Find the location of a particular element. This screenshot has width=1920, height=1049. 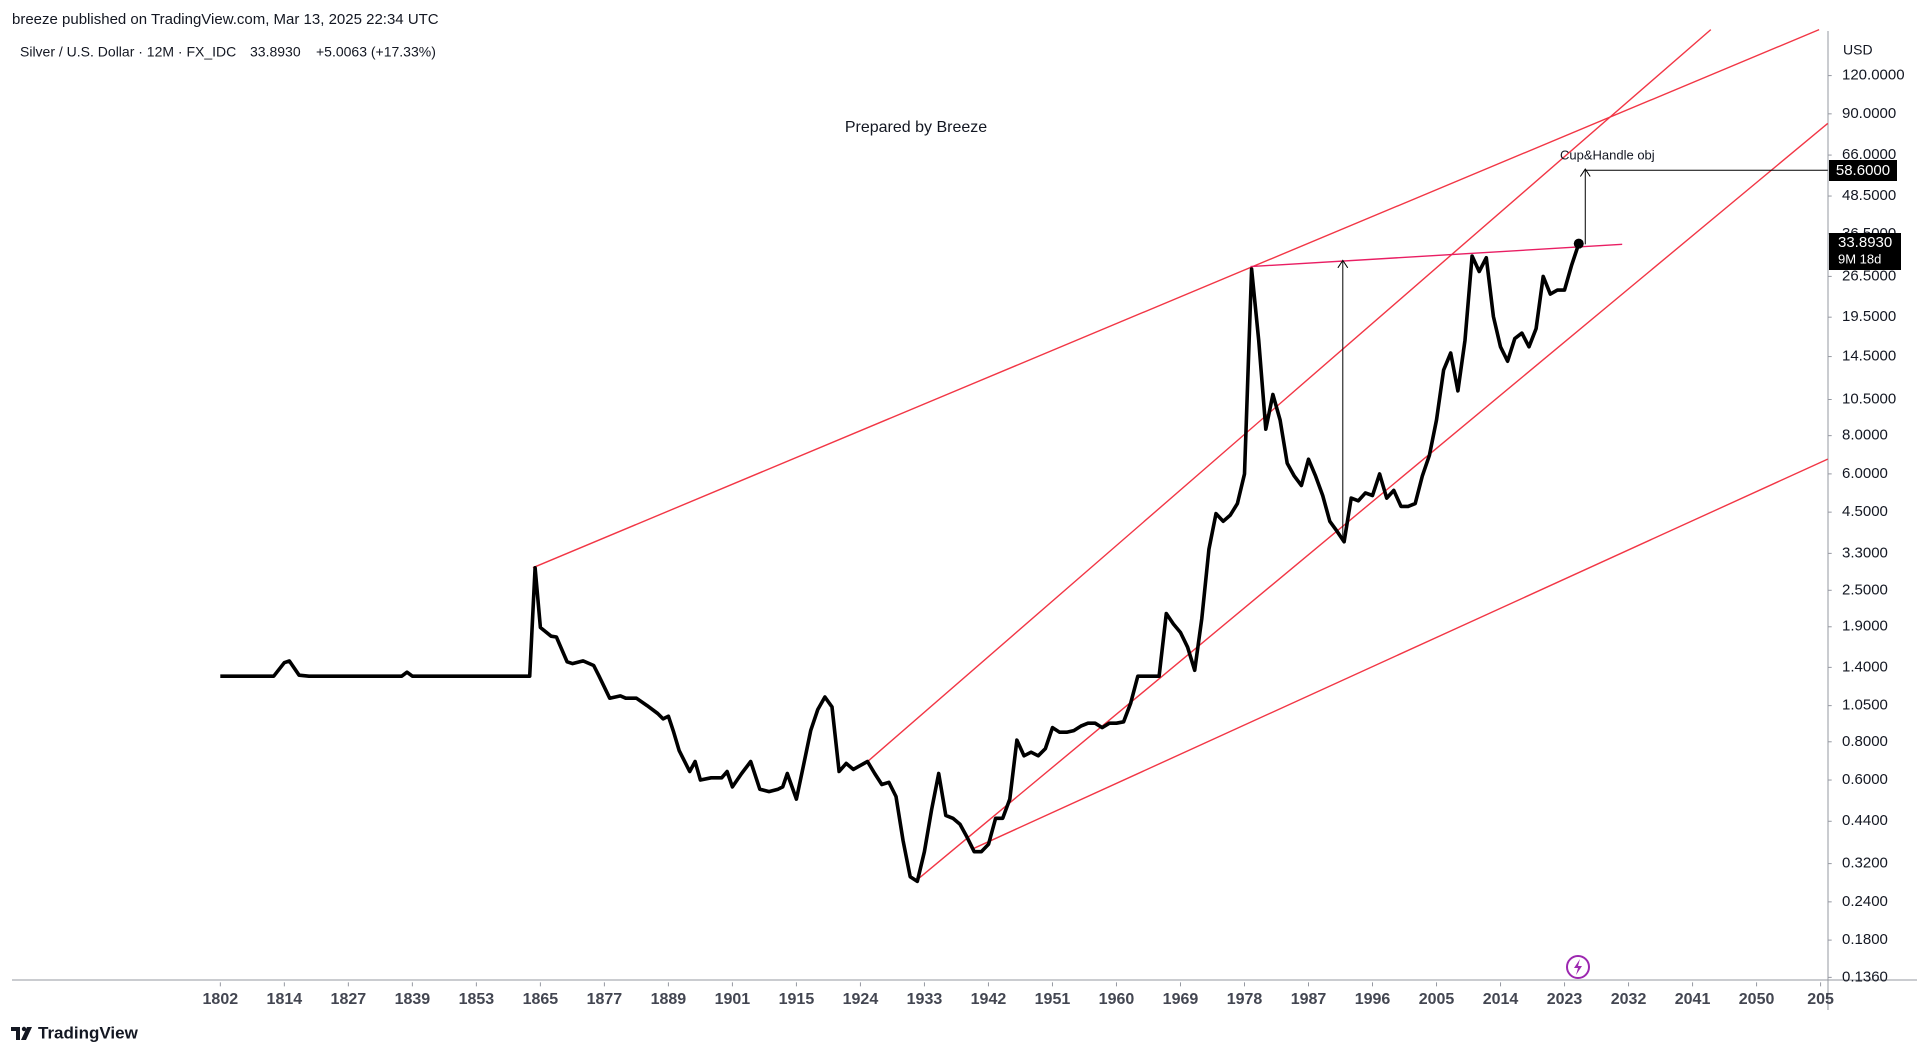

x-tick-label: 1814 is located at coordinates (285, 999).